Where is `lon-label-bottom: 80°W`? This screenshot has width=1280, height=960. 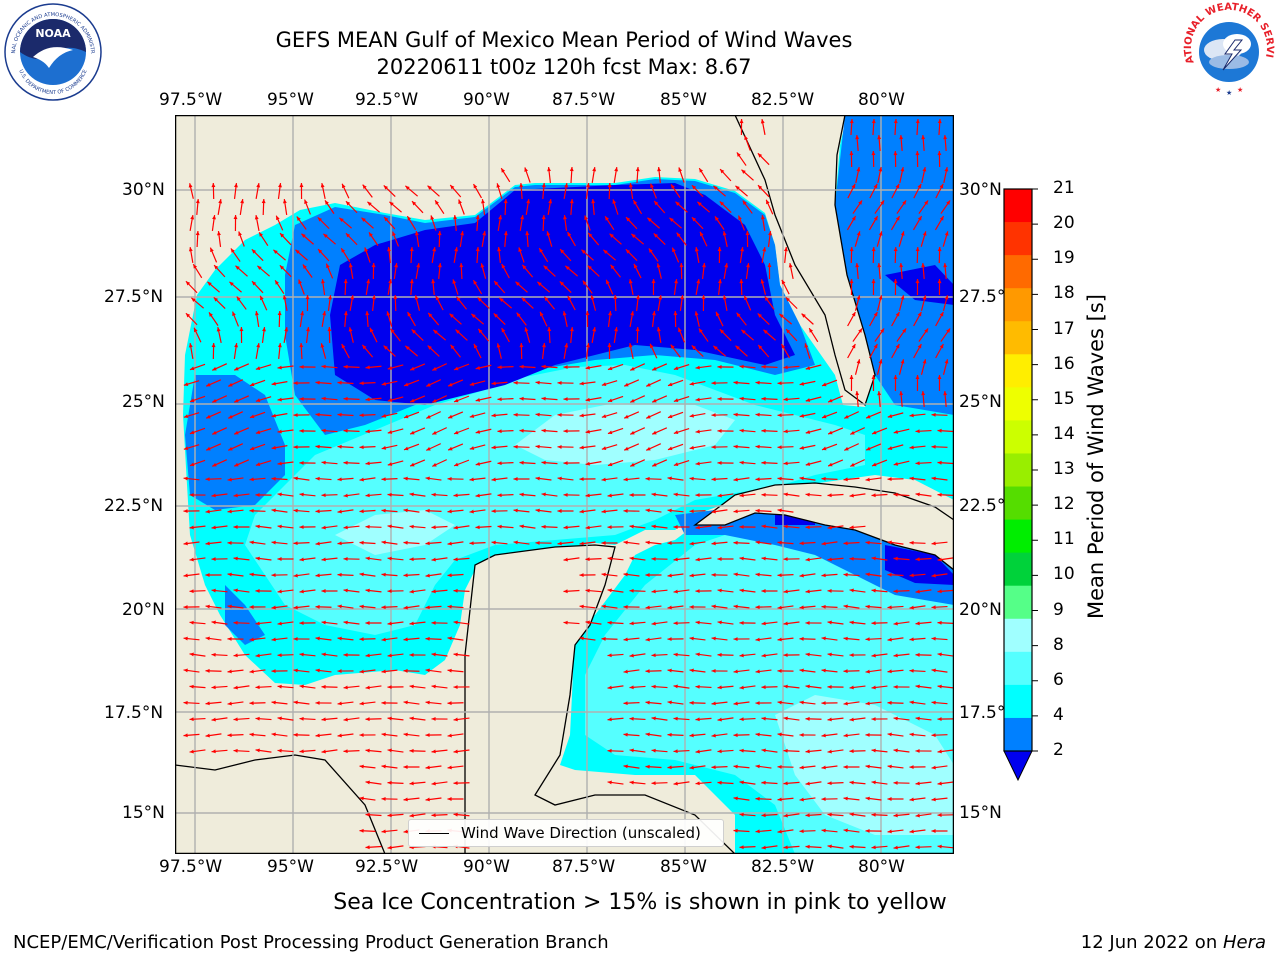 lon-label-bottom: 80°W is located at coordinates (881, 867).